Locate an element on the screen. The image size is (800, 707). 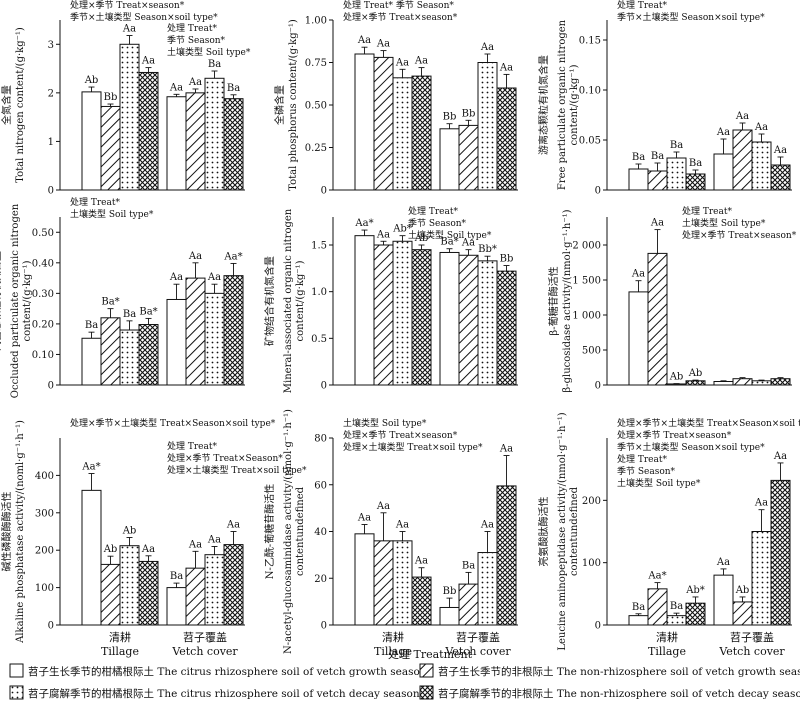
interaction-annotation: 季节×土壤类型 Season×soil type* is located at coordinates (691, 447).